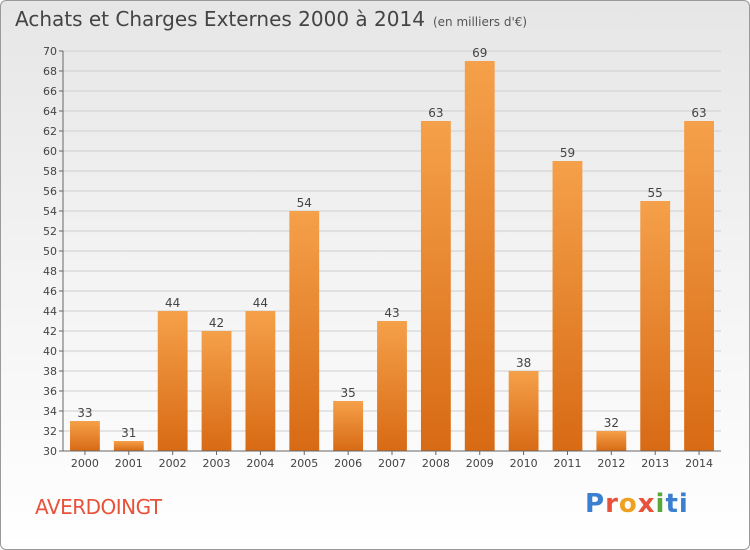 This screenshot has height=550, width=750. I want to click on y-tick-label: 42, so click(50, 331).